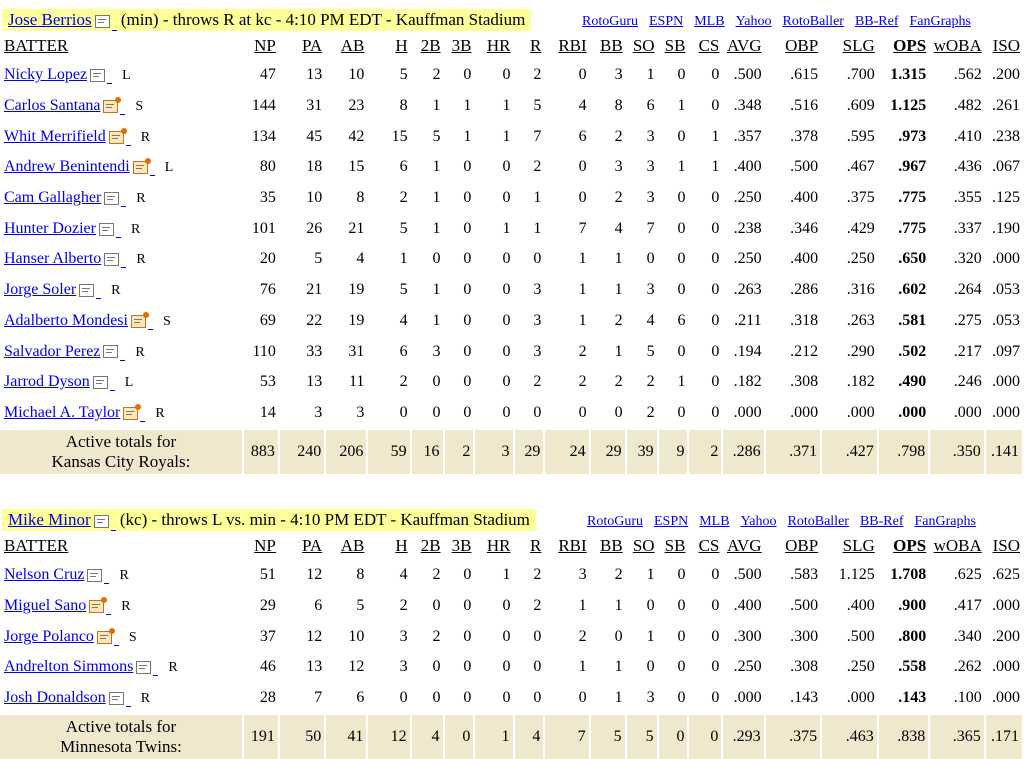 This screenshot has width=1024, height=759. Describe the element at coordinates (314, 290) in the screenshot. I see `stat-pa: 21` at that location.